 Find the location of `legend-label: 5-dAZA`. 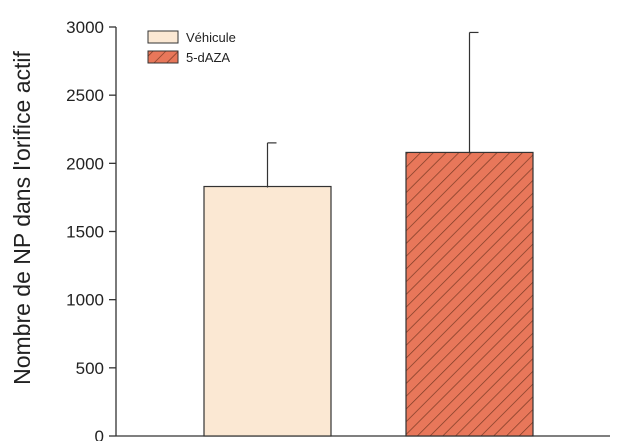

legend-label: 5-dAZA is located at coordinates (208, 57).